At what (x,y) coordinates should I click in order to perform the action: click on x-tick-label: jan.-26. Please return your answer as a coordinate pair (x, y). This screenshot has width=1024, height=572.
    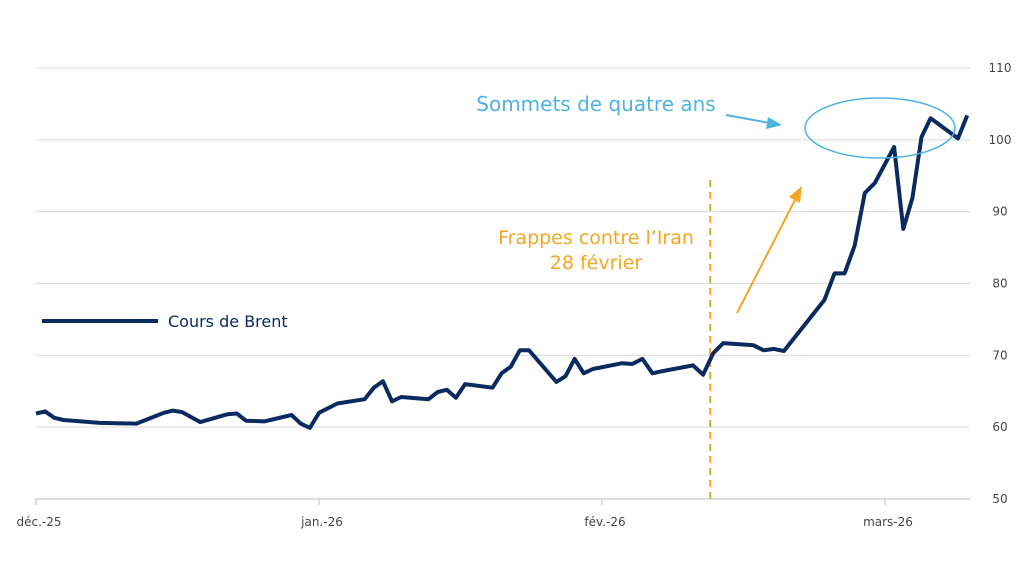
    Looking at the image, I should click on (321, 522).